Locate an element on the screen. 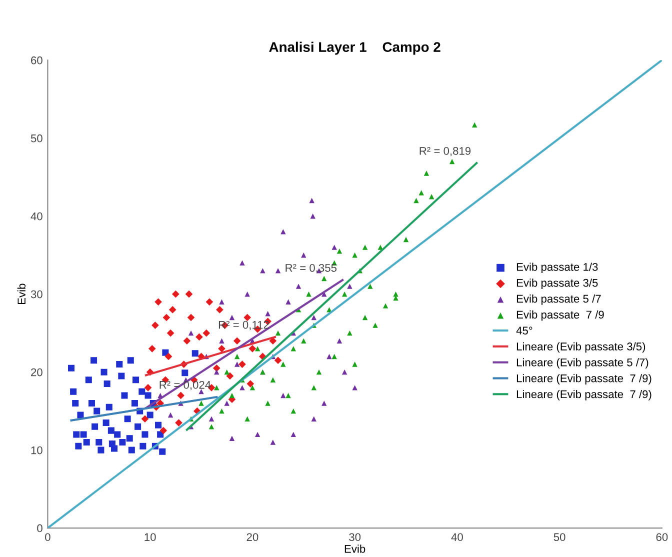  legend-label: Lineare (Evib passate 5 /7) is located at coordinates (582, 363).